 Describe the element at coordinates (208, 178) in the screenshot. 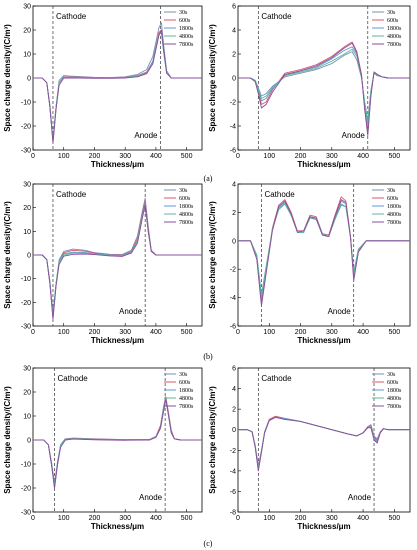

I see `panel-label-a: (a)` at that location.